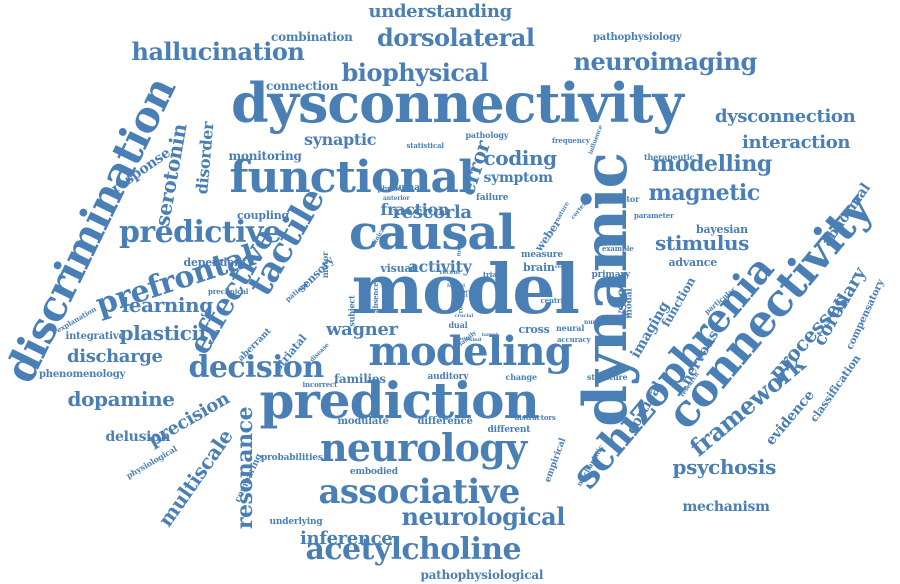  I want to click on word-modal: modal, so click(629, 303).